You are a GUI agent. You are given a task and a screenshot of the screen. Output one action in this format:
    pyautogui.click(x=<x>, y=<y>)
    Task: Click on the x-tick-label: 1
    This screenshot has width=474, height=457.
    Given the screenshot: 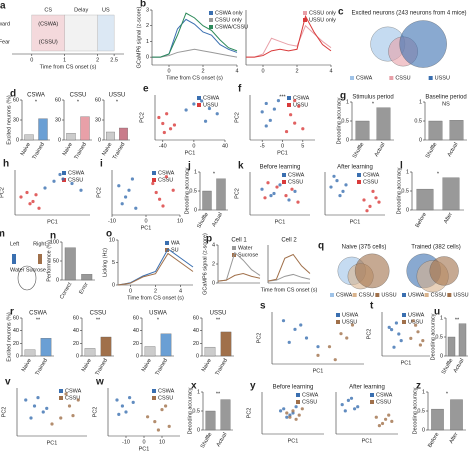 What is the action you would take?
    pyautogui.click(x=64, y=60)
    